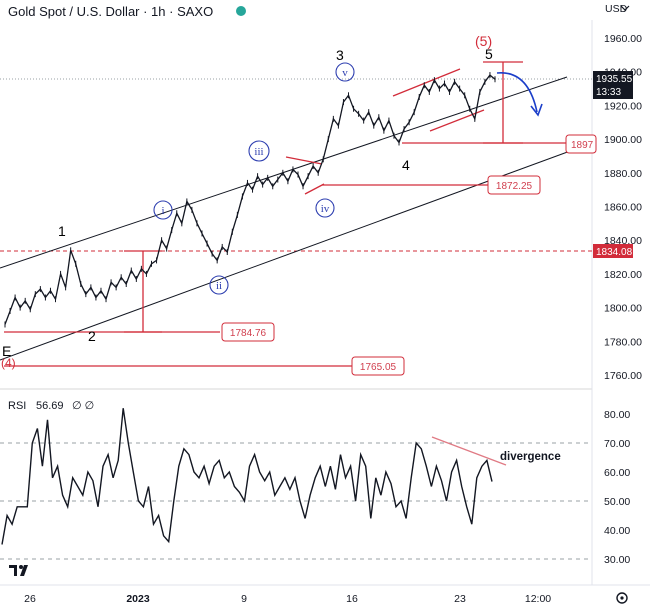 The width and height of the screenshot is (650, 609). What do you see at coordinates (406, 165) in the screenshot?
I see `wave-label-4: 4` at bounding box center [406, 165].